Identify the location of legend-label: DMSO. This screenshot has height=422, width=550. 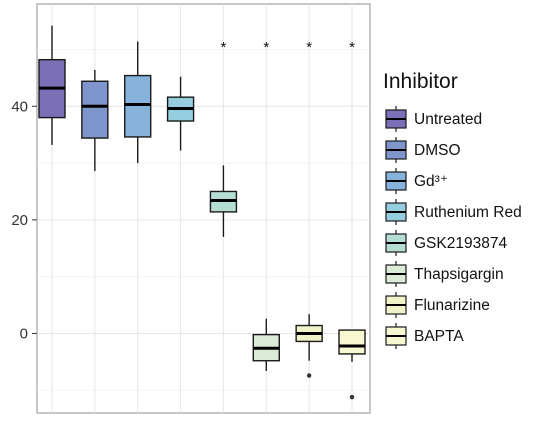
(437, 150).